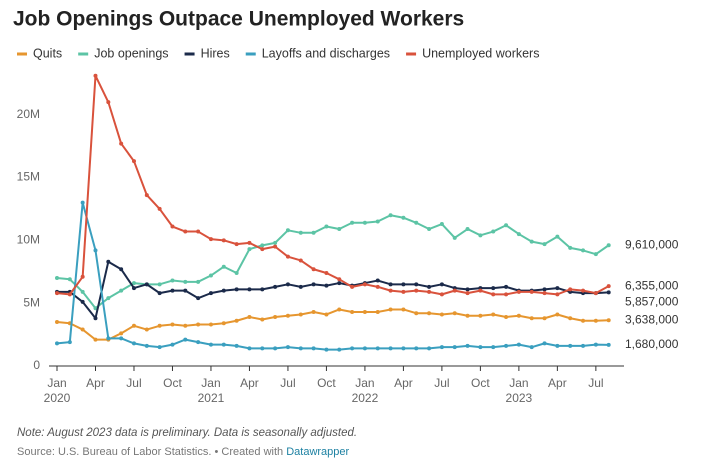 The image size is (706, 463). What do you see at coordinates (47, 53) in the screenshot?
I see `legend-label: Quits` at bounding box center [47, 53].